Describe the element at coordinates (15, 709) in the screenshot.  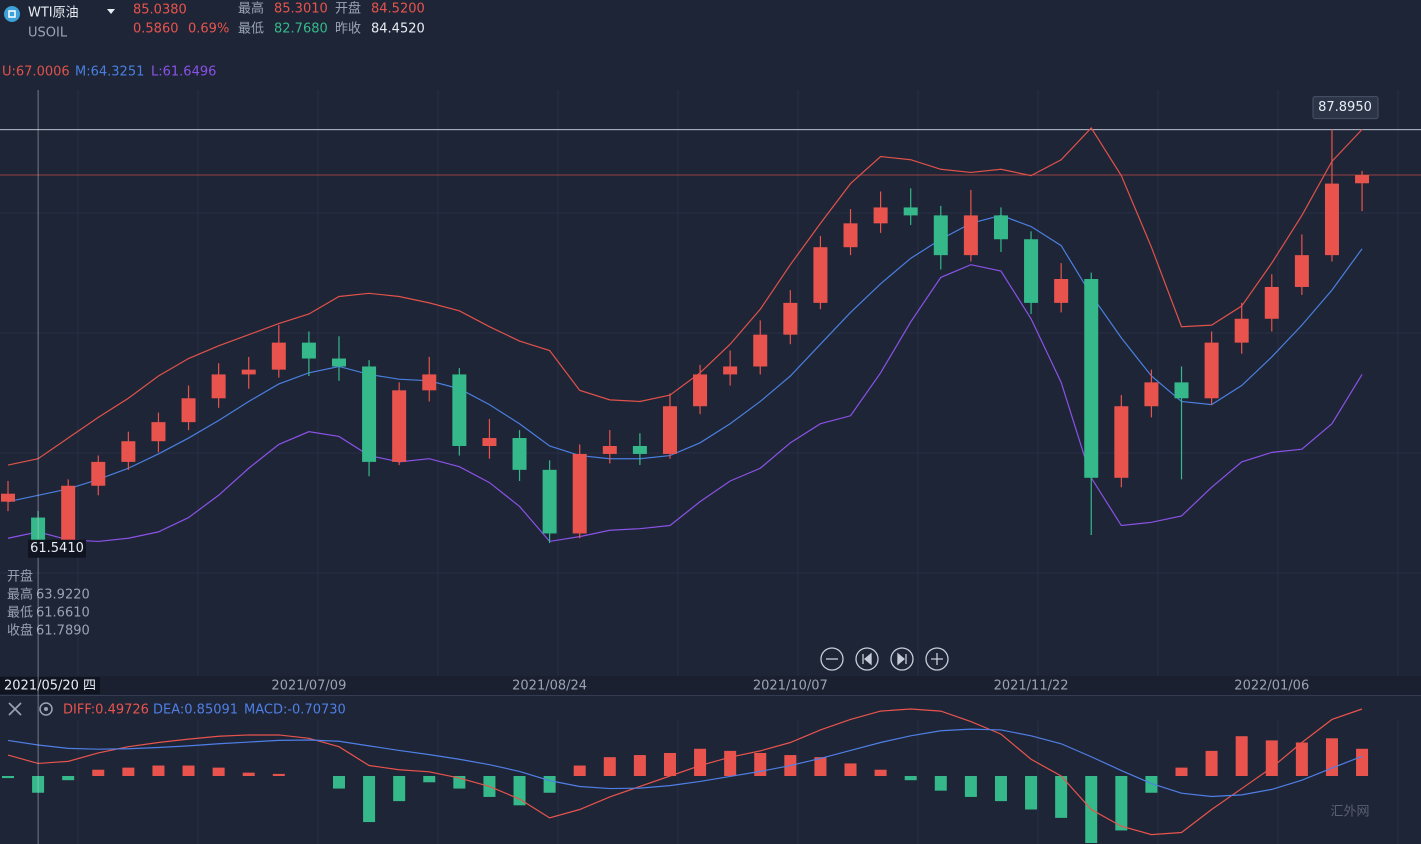
I see `close-indicator` at that location.